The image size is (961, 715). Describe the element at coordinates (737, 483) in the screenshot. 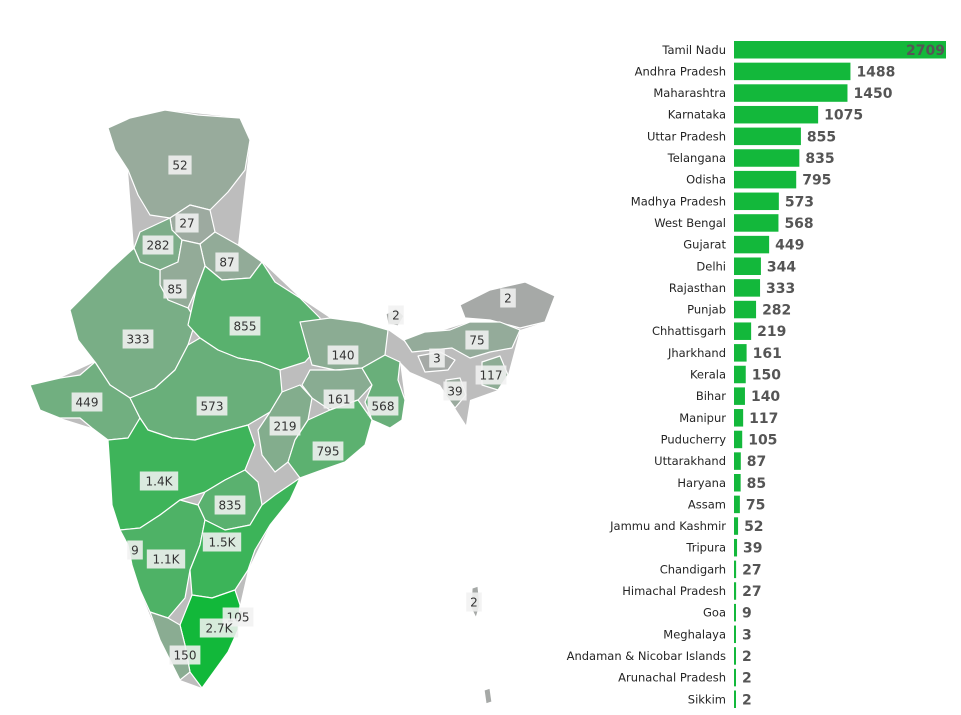

I see `bar-haryana` at that location.